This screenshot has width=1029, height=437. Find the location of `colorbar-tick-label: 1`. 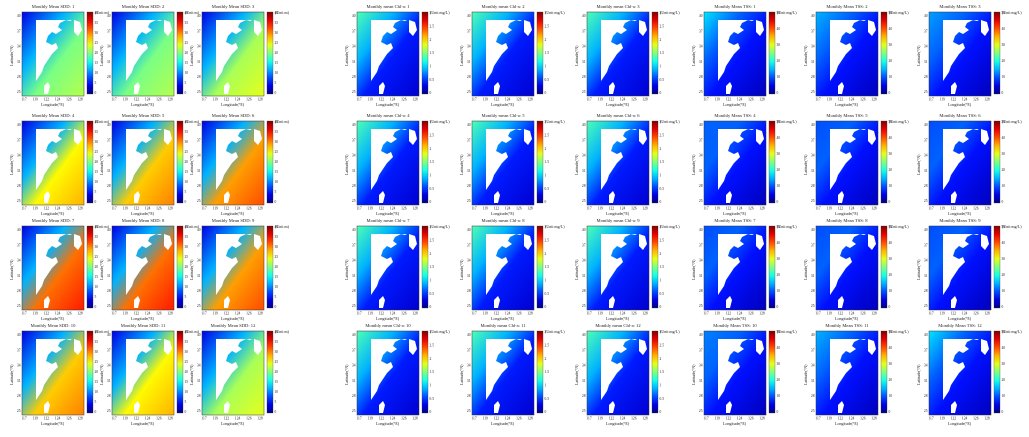

colorbar-tick-label: 1 is located at coordinates (661, 281).